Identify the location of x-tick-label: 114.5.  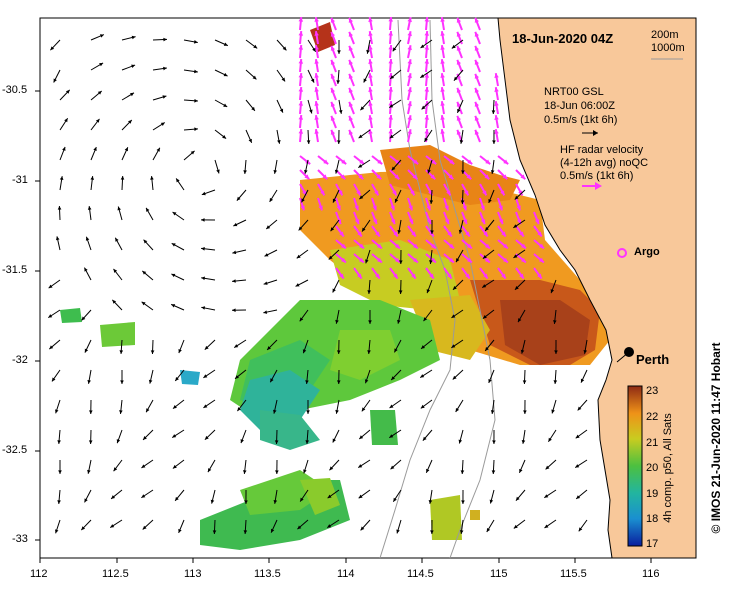
(420, 574).